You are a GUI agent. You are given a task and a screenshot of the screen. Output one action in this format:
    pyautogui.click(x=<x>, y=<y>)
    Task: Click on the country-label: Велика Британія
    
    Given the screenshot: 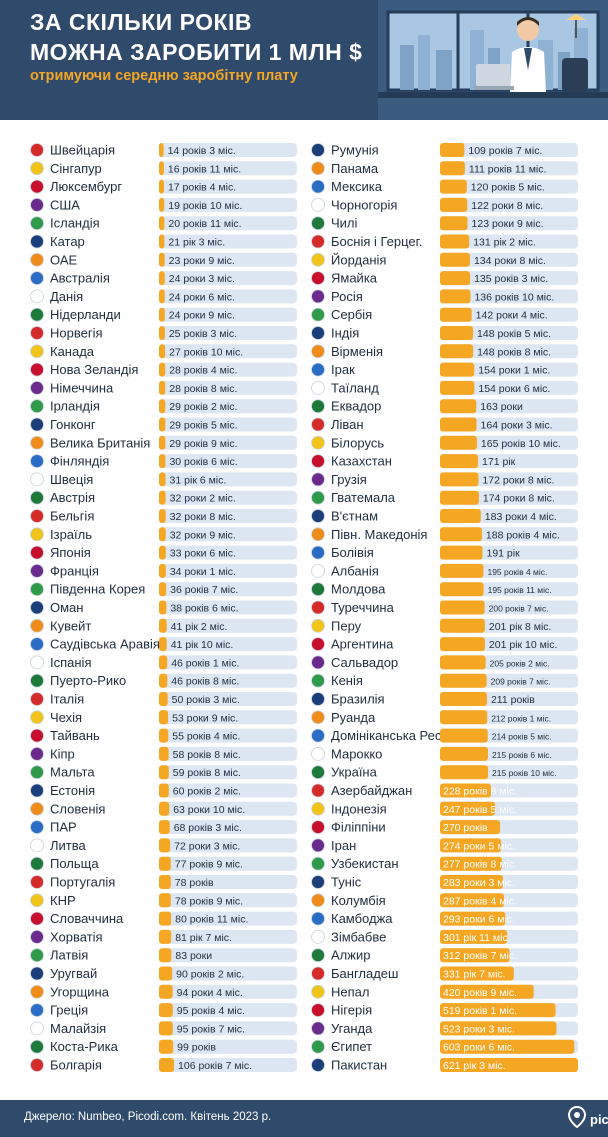 What is the action you would take?
    pyautogui.click(x=100, y=442)
    